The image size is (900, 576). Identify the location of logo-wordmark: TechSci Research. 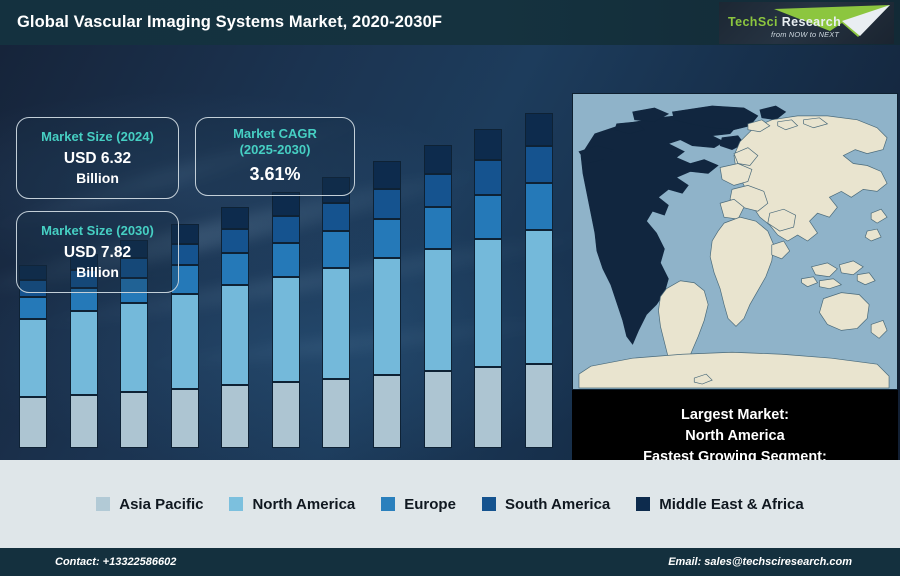
(784, 22).